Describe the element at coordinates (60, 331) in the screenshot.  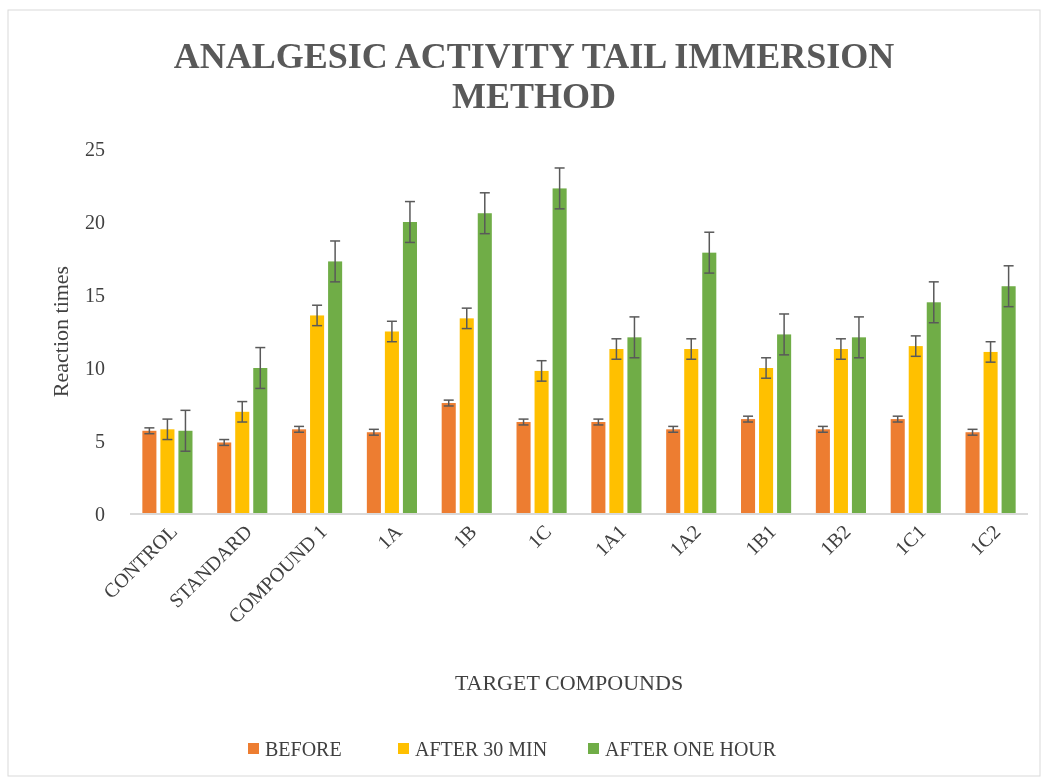
I see `y-axis-title: Reaction times` at that location.